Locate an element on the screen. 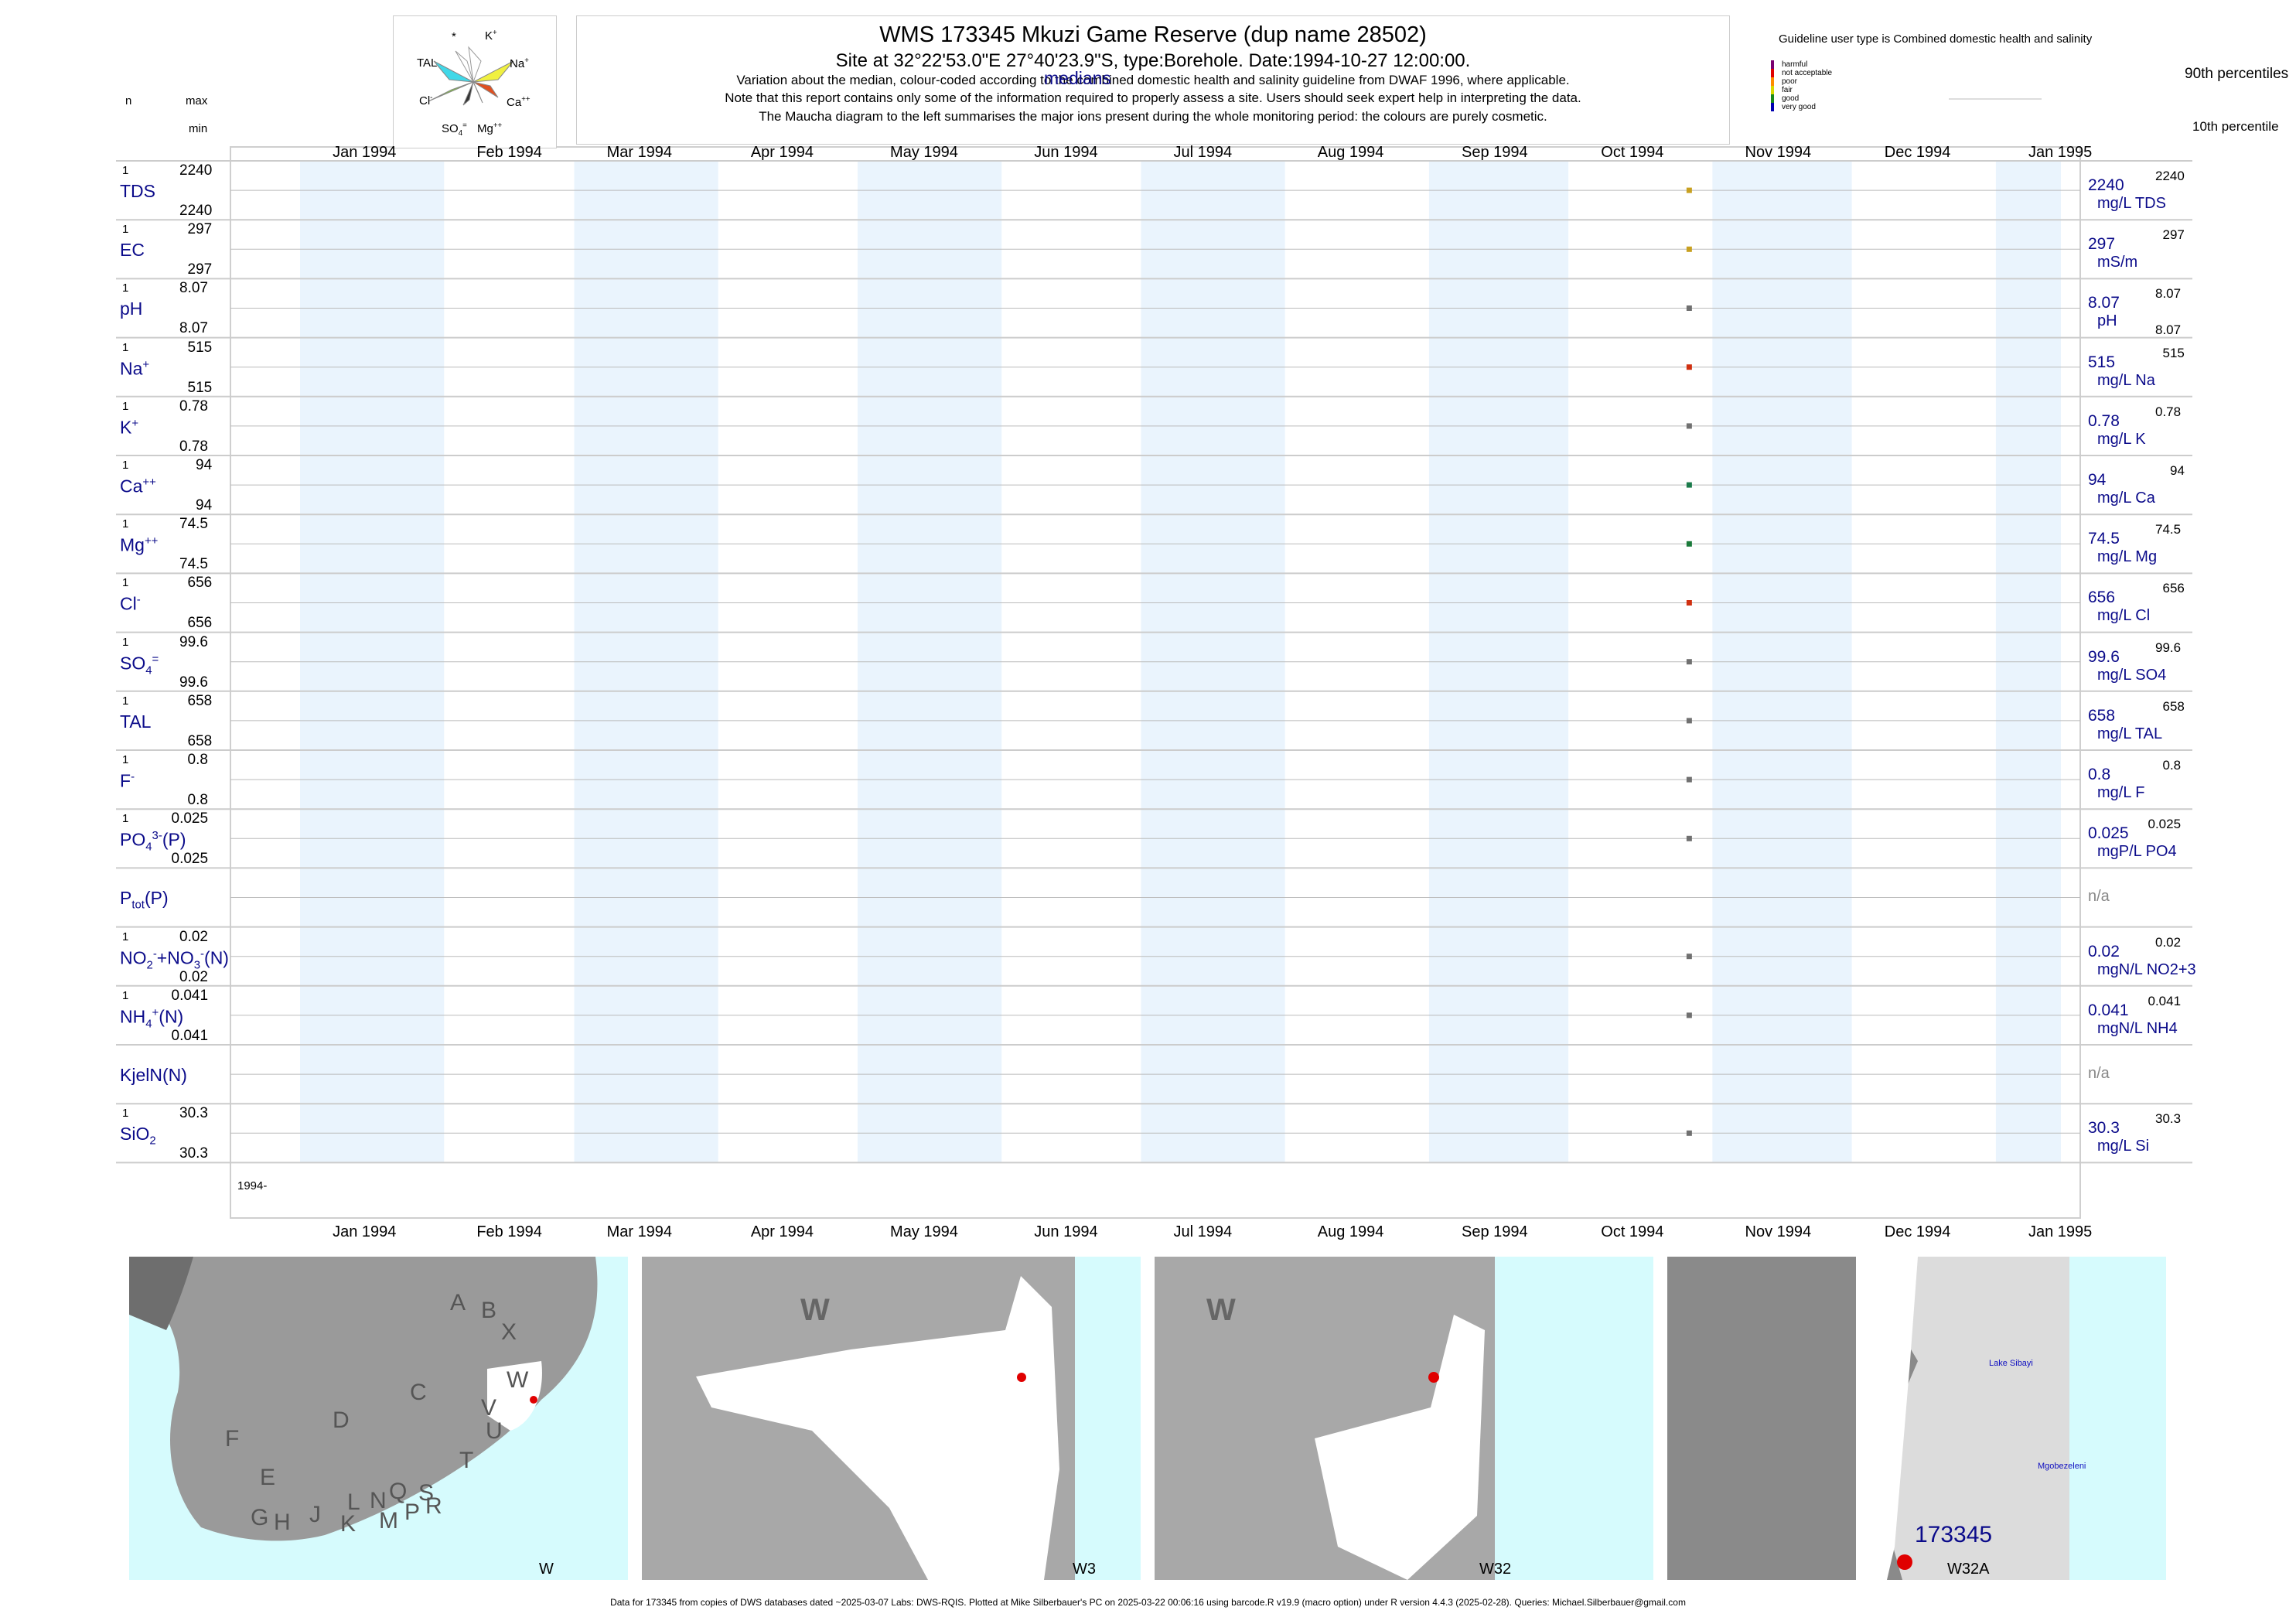  month-label-top: Nov 1994 is located at coordinates (1778, 152).